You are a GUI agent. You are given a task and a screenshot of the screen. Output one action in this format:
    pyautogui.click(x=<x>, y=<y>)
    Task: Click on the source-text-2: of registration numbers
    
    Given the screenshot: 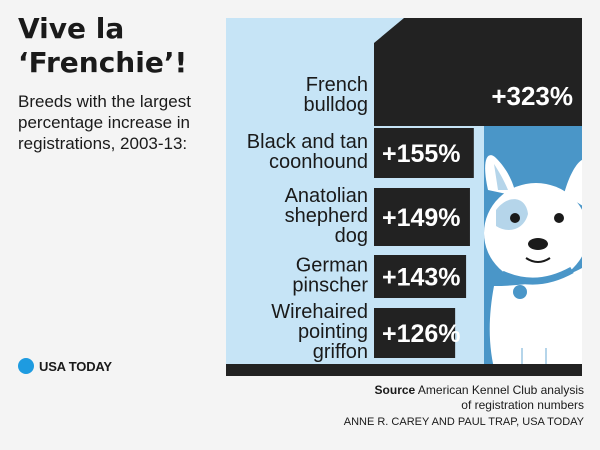 What is the action you would take?
    pyautogui.click(x=522, y=405)
    